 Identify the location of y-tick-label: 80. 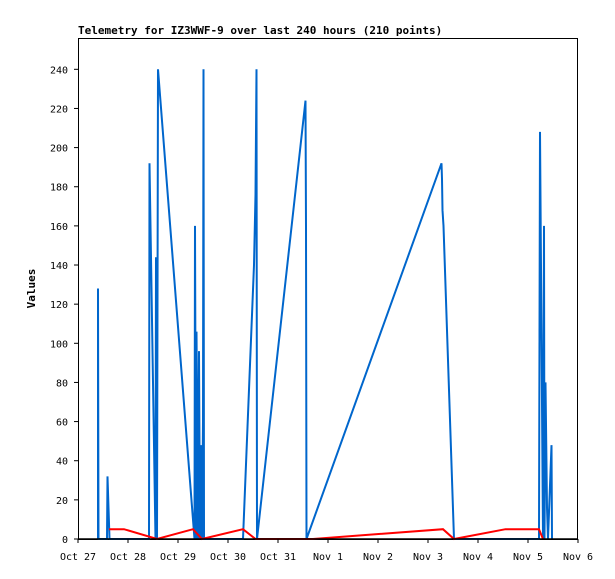
(62, 383).